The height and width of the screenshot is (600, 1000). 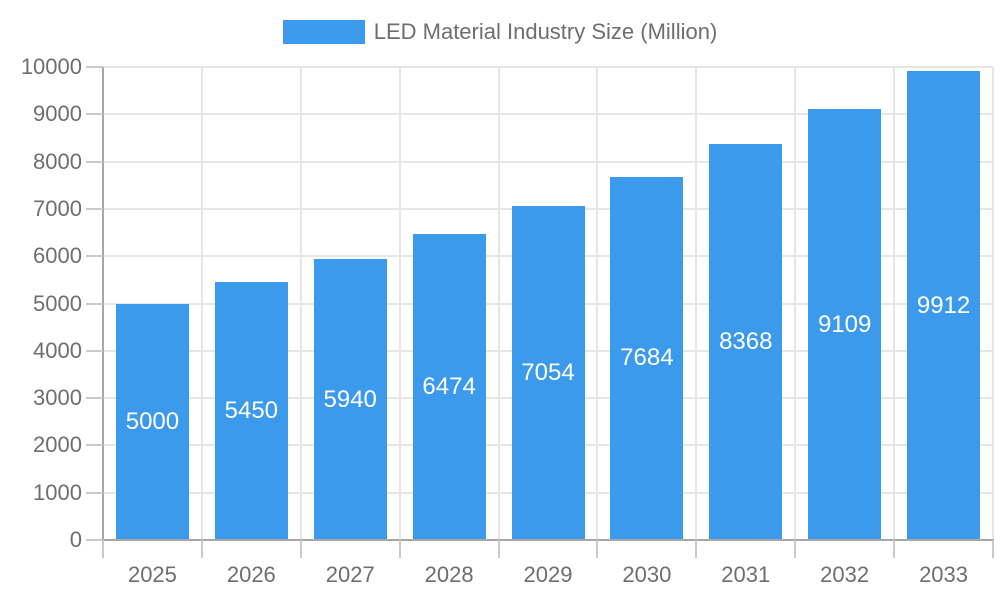 I want to click on bar-value-label: 7684, so click(x=647, y=358).